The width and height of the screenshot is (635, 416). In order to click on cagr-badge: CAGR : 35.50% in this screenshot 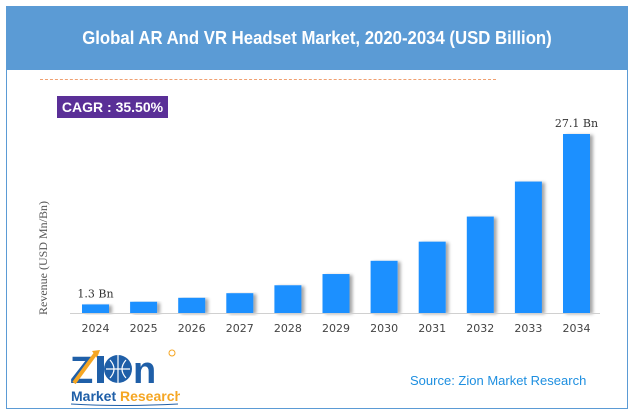, I will do `click(112, 107)`.